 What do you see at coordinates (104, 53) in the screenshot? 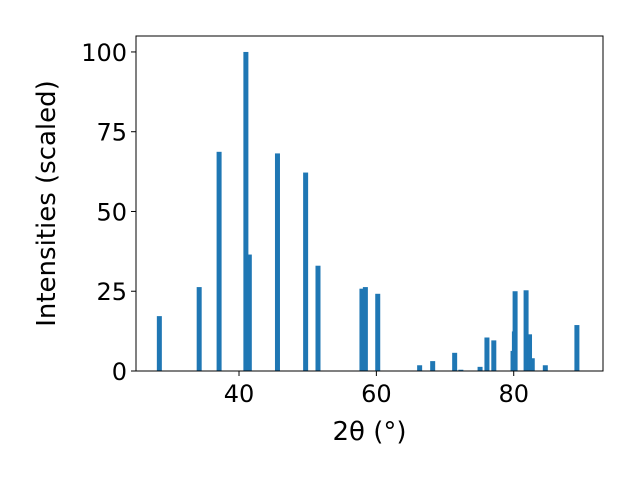
I see `y-tick-label: 100` at bounding box center [104, 53].